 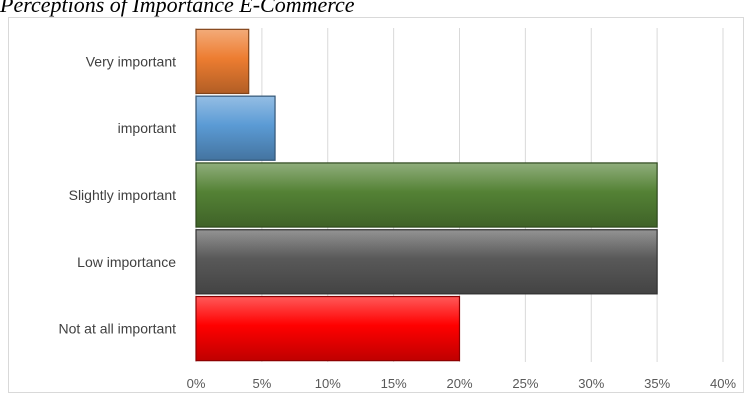 I want to click on x-tick-label: 20%, so click(x=459, y=383).